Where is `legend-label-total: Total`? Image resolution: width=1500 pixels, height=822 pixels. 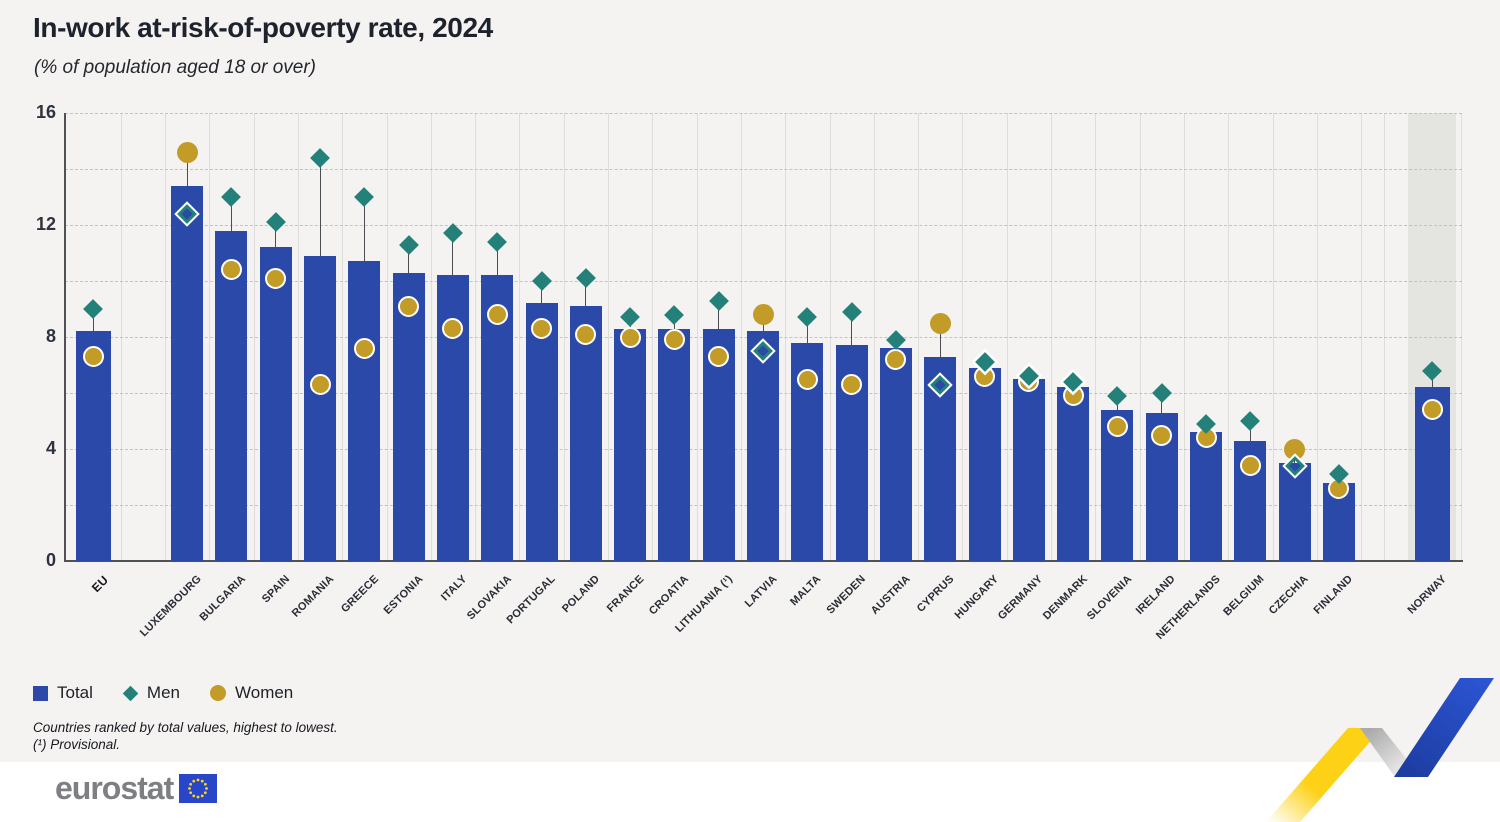
legend-label-total: Total is located at coordinates (75, 692).